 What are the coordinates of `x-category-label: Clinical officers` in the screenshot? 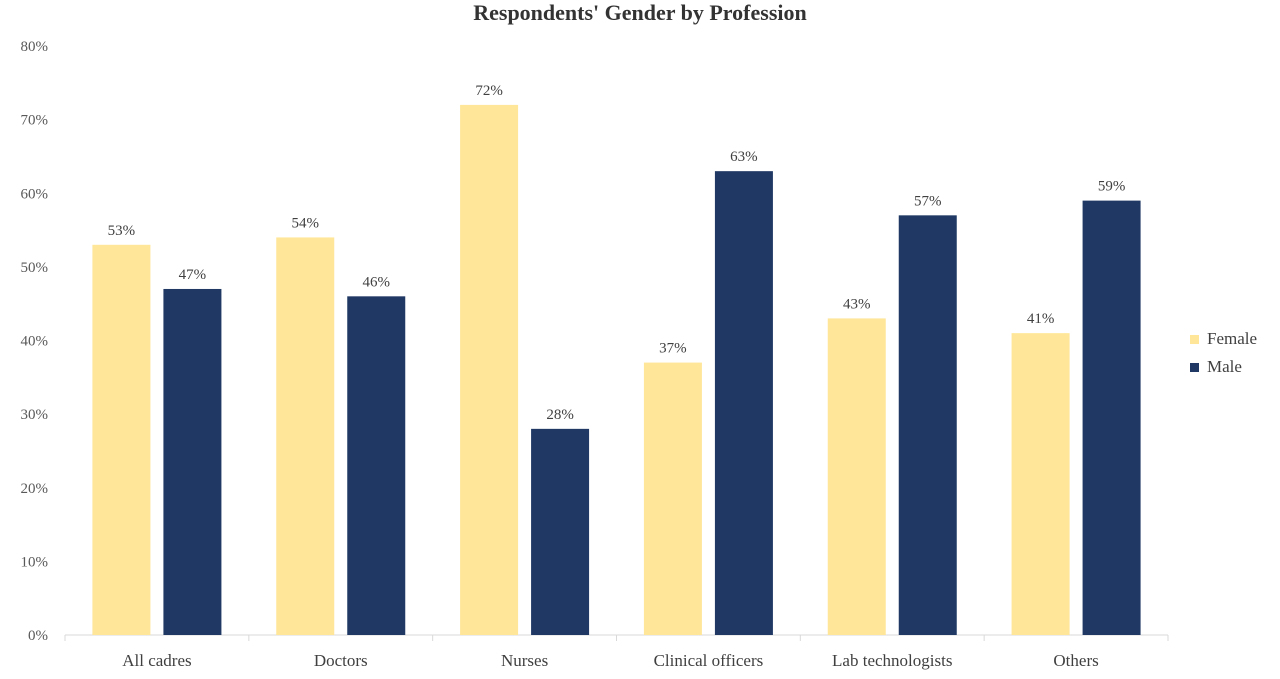 It's located at (709, 660).